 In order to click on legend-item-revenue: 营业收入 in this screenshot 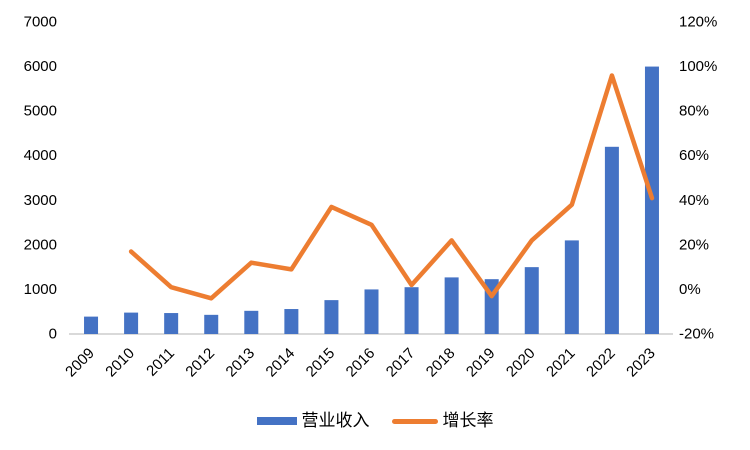, I will do `click(313, 420)`.